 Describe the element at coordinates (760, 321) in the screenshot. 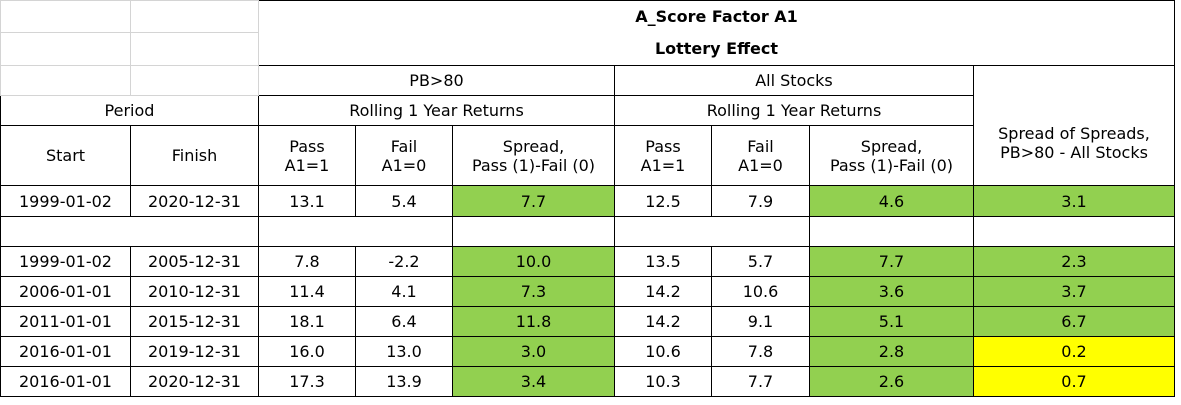

I see `cell-all-fail: 9.1` at that location.